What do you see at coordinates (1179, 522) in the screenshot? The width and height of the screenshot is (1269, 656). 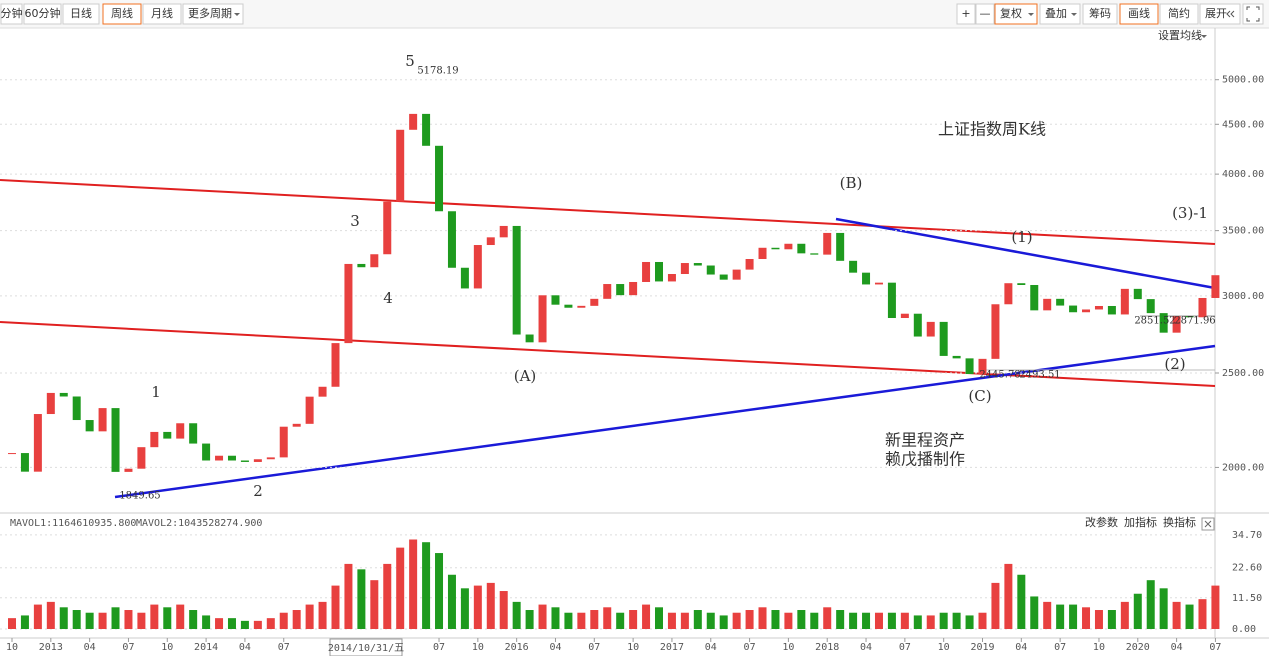 I see `indicator-button: 换指标` at bounding box center [1179, 522].